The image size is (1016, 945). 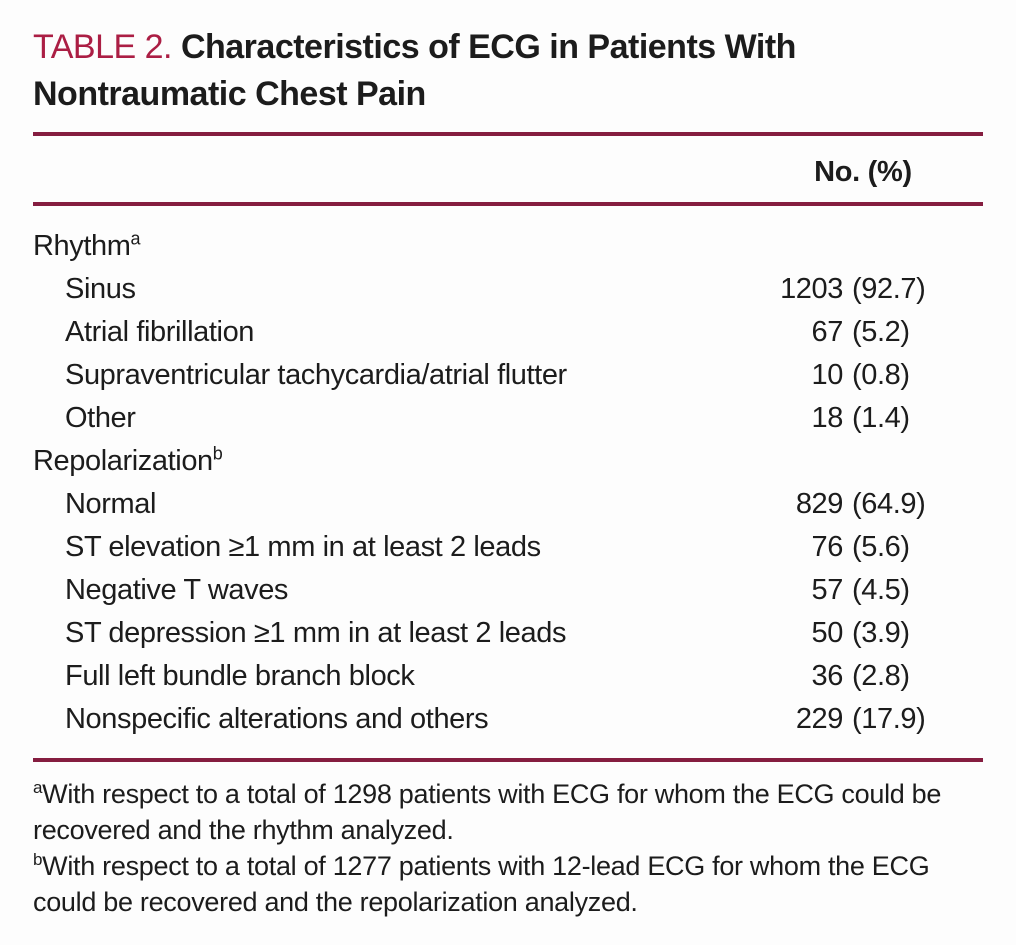 I want to click on row-value-count: 229, so click(x=819, y=719).